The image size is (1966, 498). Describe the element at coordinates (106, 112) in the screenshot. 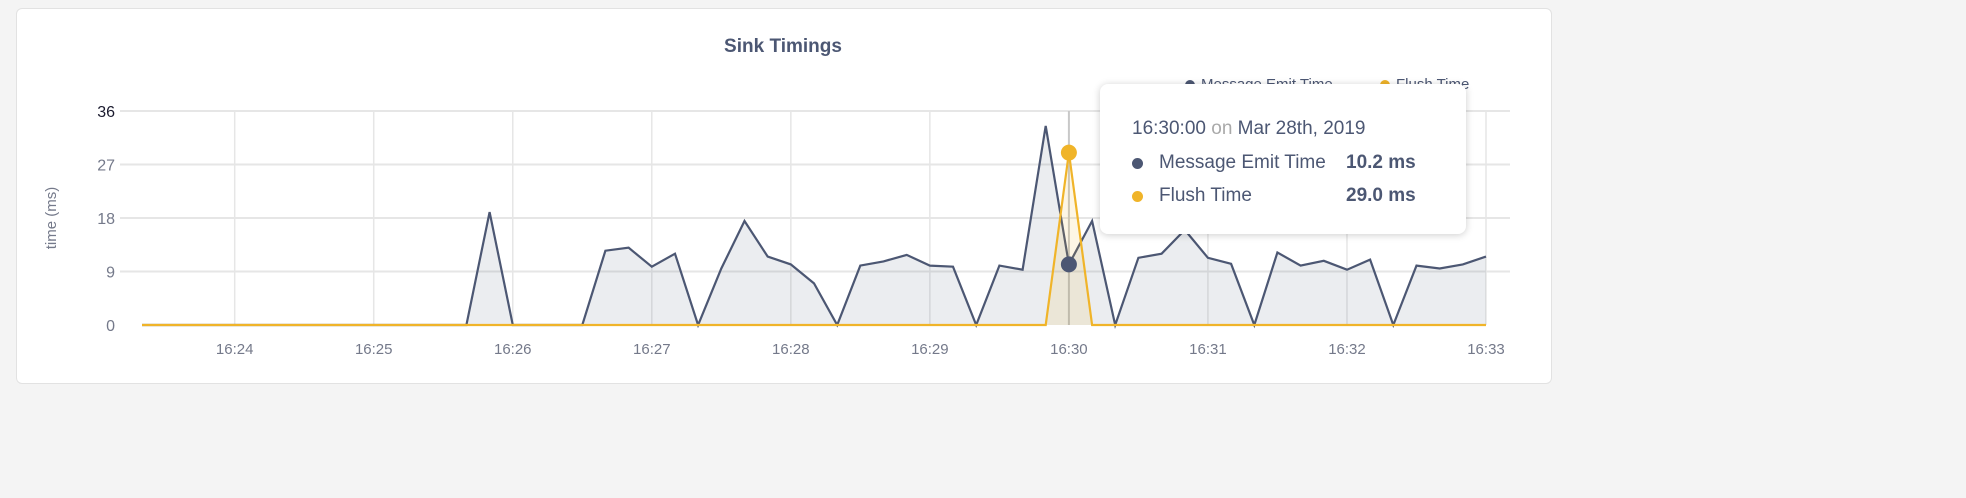

I see `y-tick-label: 36` at that location.